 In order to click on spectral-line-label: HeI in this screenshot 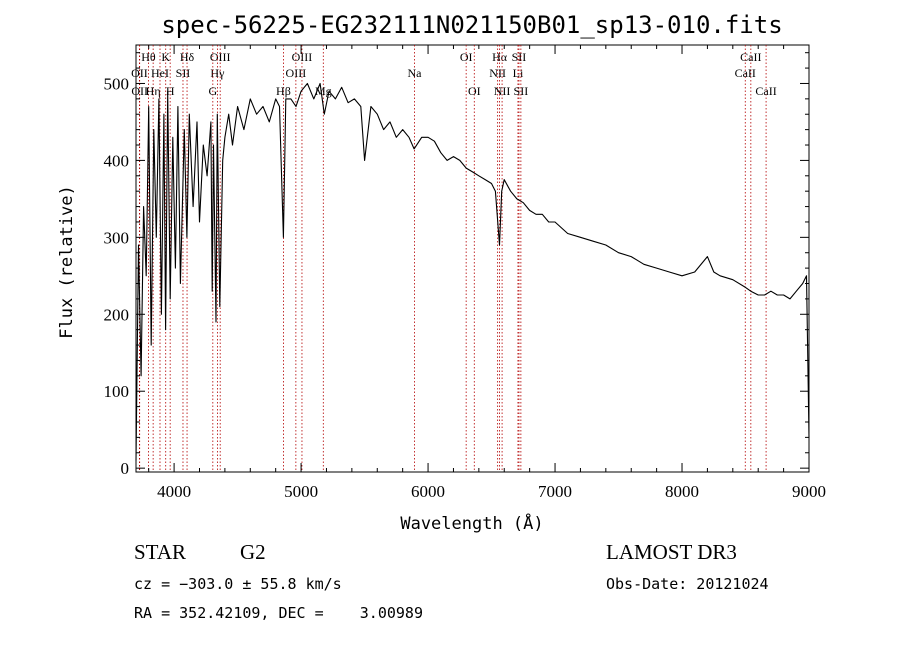, I will do `click(160, 73)`.